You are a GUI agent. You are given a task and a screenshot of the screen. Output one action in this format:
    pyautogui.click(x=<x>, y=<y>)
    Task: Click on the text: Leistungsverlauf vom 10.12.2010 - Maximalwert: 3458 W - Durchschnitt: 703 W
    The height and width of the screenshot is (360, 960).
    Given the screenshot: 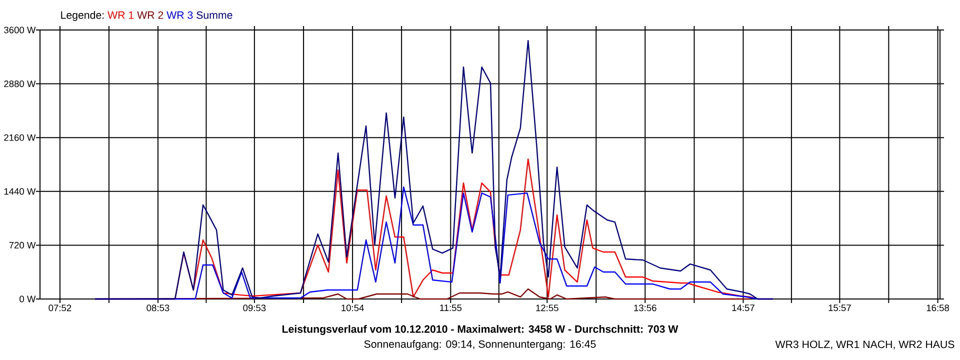 What is the action you would take?
    pyautogui.click(x=480, y=330)
    